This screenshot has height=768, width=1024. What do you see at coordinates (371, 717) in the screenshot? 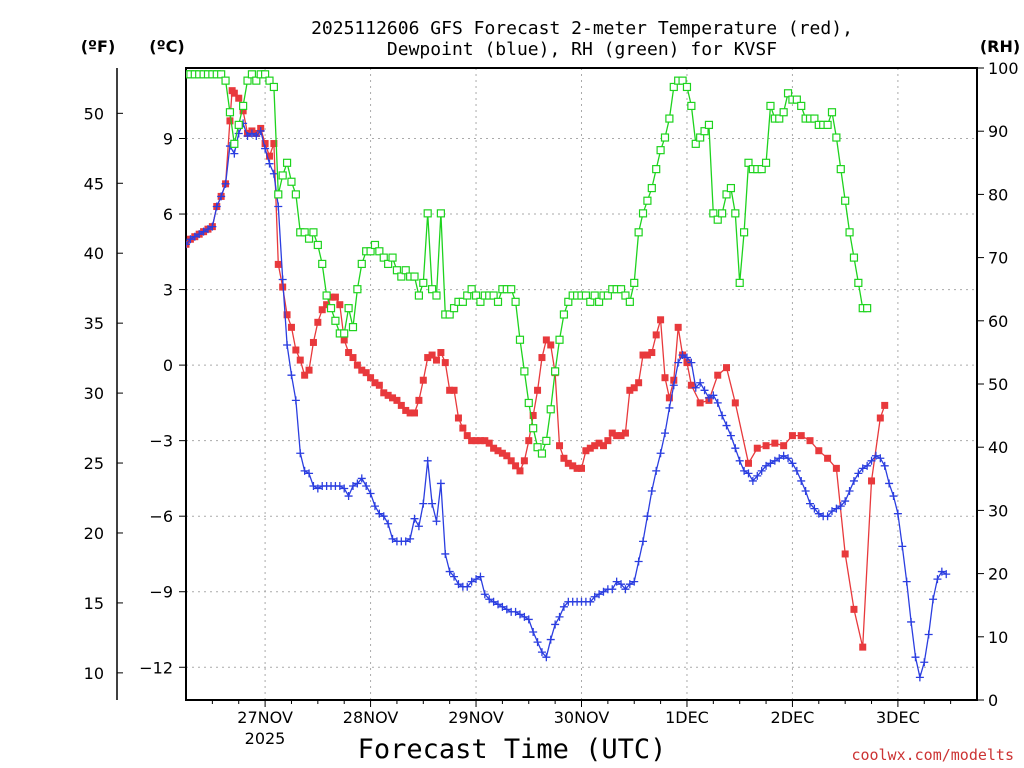
I see `x-tick-label: 28NOV` at bounding box center [371, 717].